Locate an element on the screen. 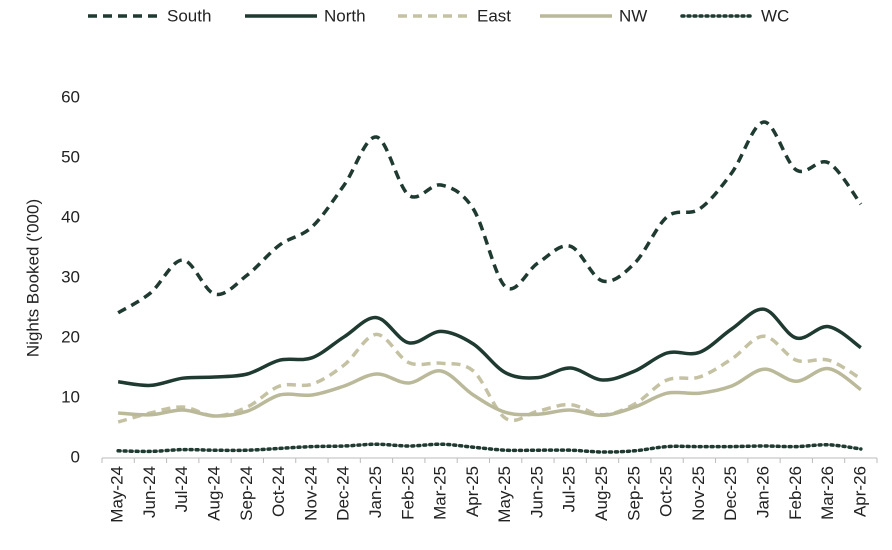 The width and height of the screenshot is (892, 550). y-tick-label: 60 is located at coordinates (70, 96).